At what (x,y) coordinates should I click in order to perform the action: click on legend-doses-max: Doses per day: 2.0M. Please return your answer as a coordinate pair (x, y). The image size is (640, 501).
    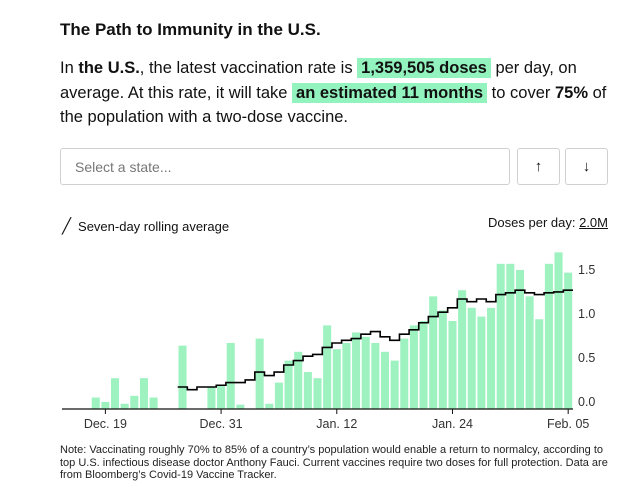
    Looking at the image, I should click on (548, 222).